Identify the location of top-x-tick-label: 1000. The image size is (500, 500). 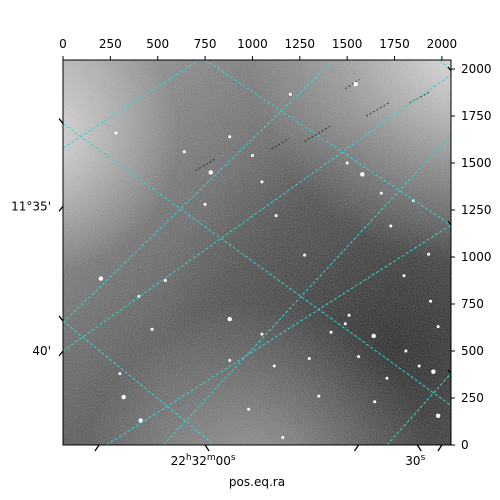
(252, 44).